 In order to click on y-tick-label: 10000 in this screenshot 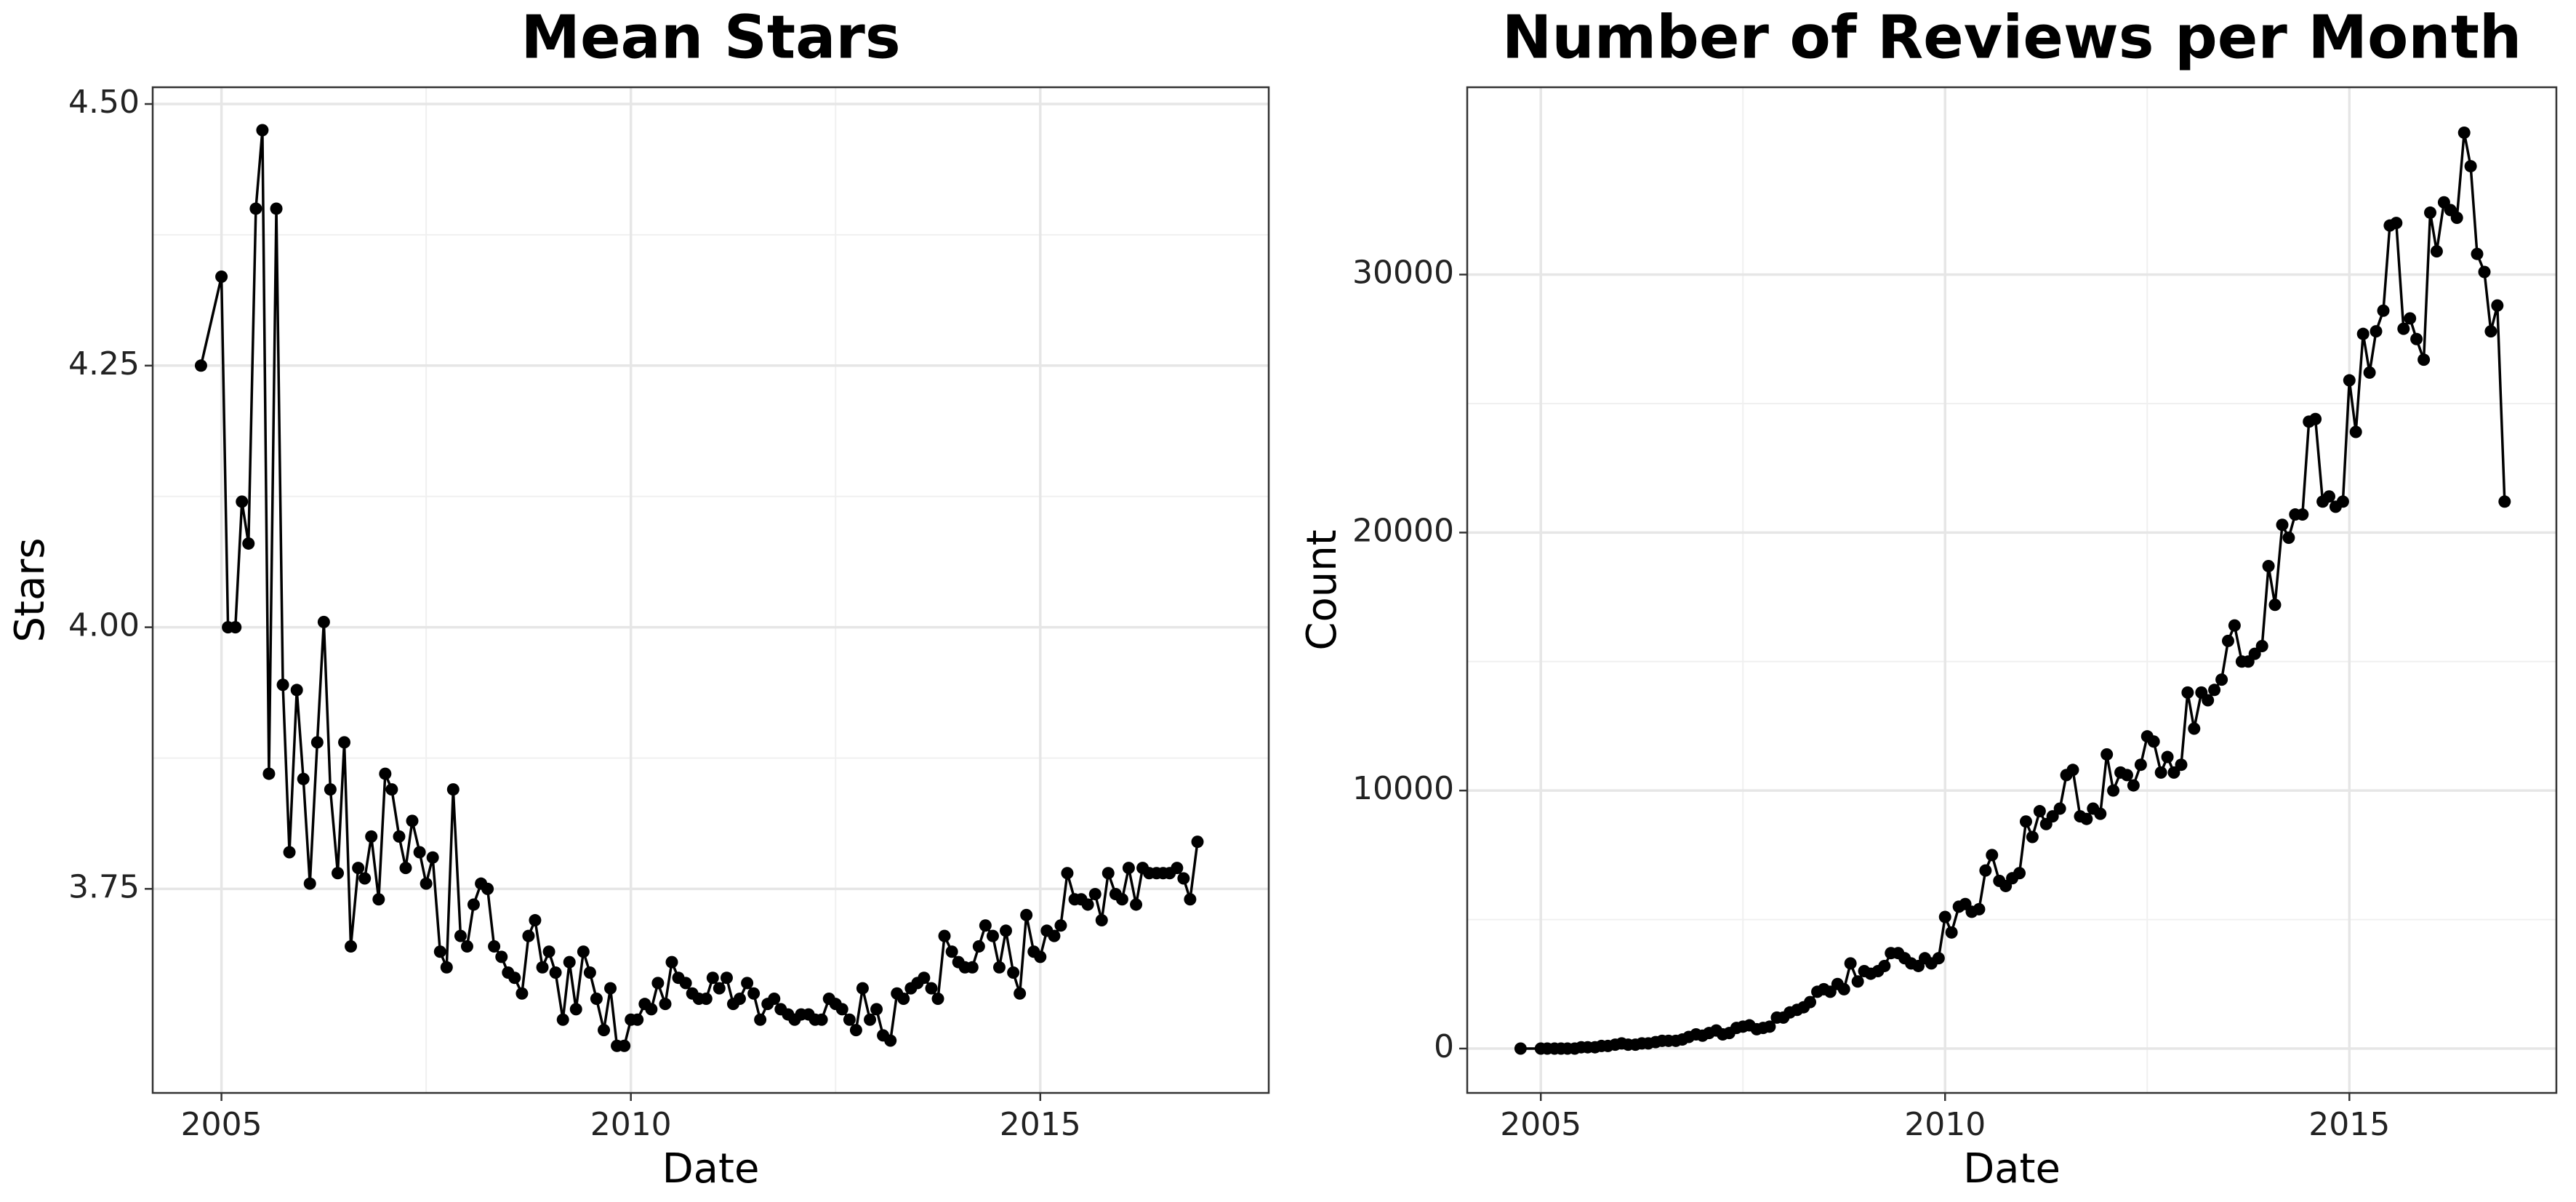, I will do `click(1403, 789)`.